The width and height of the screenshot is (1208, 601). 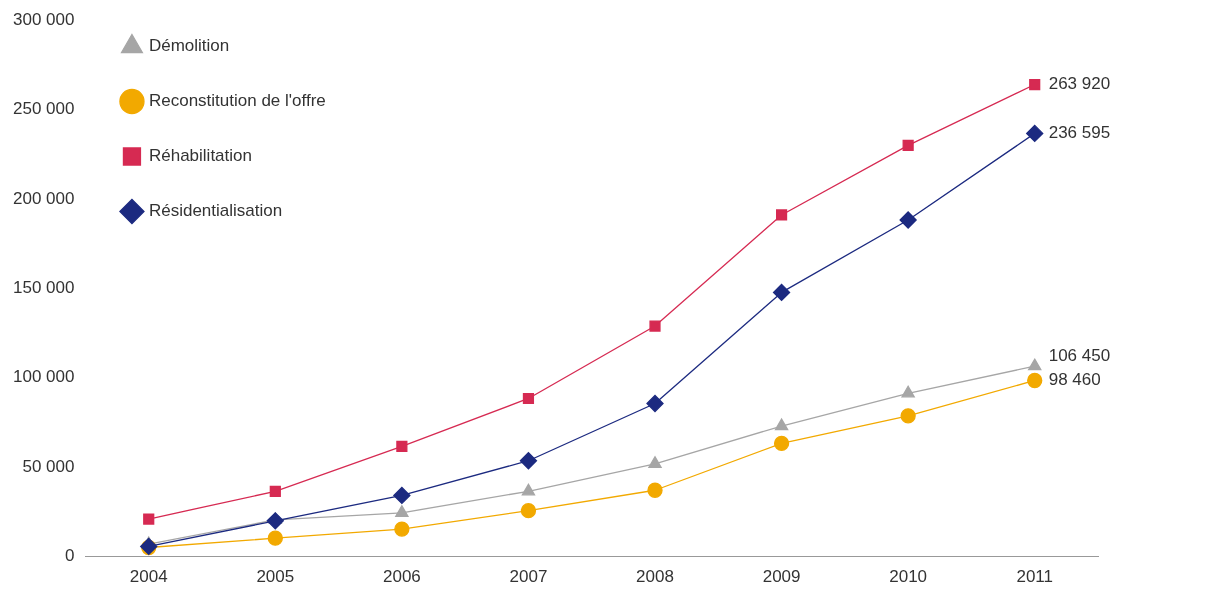 What do you see at coordinates (148, 577) in the screenshot?
I see `x-tick-label: 2004` at bounding box center [148, 577].